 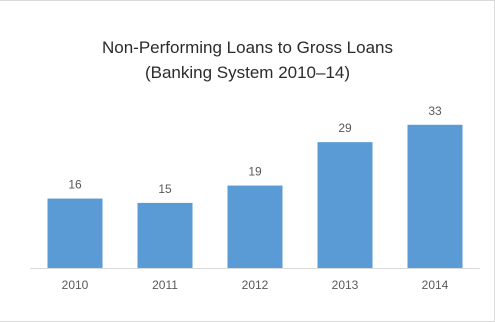 What do you see at coordinates (165, 235) in the screenshot?
I see `bar-2011` at bounding box center [165, 235].